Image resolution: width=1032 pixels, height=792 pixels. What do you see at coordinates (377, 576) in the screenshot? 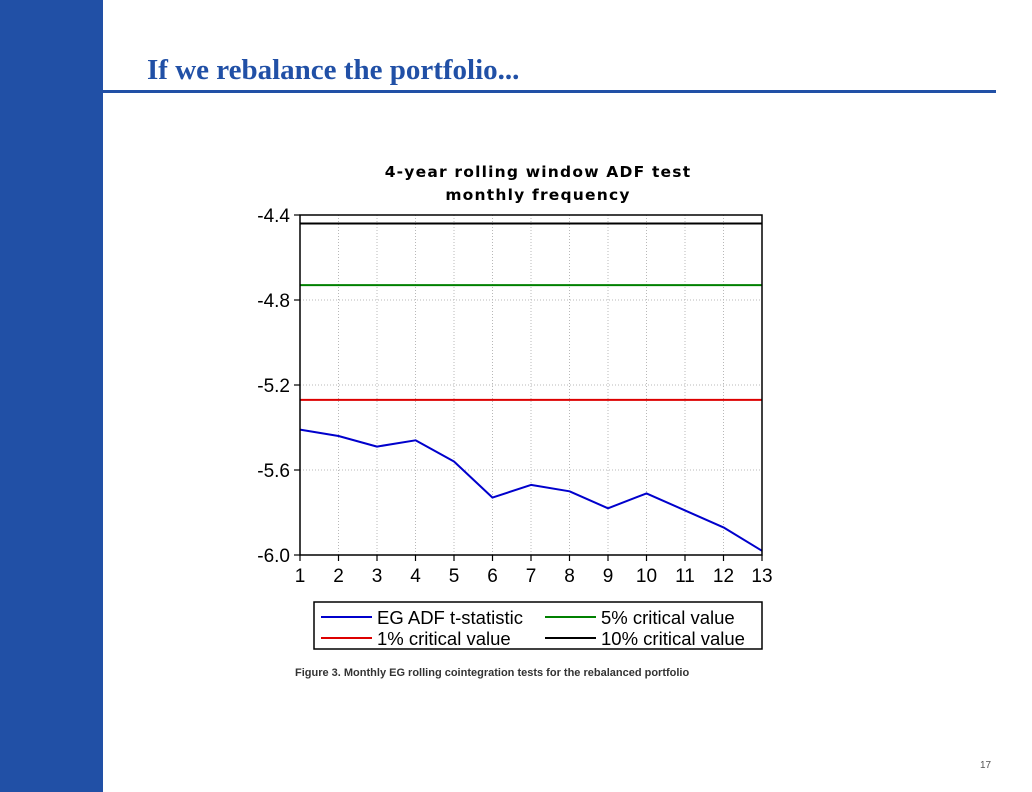
I see `x-tick-label: 3` at bounding box center [377, 576].